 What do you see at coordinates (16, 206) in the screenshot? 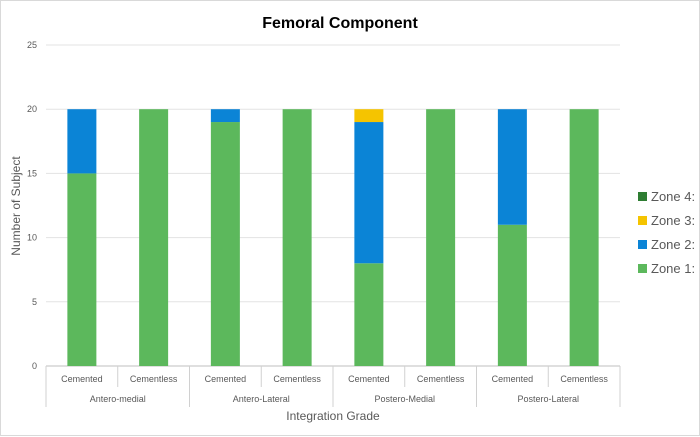
I see `y-axis-title: Number of Subject` at bounding box center [16, 206].